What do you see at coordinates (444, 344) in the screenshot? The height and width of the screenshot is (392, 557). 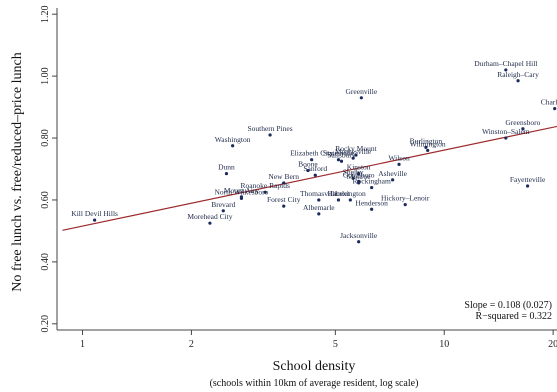 I see `x-tick-label: 10` at bounding box center [444, 344].